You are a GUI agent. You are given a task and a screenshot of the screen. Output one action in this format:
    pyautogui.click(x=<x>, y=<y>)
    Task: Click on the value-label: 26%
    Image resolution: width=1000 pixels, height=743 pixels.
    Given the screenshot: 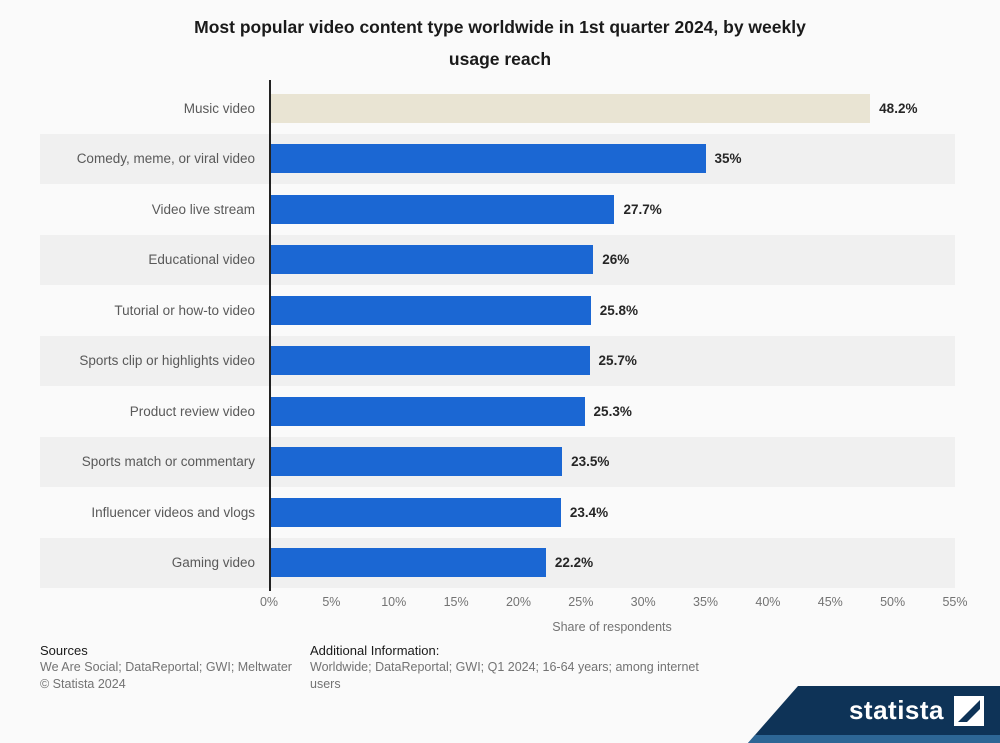 What is the action you would take?
    pyautogui.click(x=616, y=260)
    